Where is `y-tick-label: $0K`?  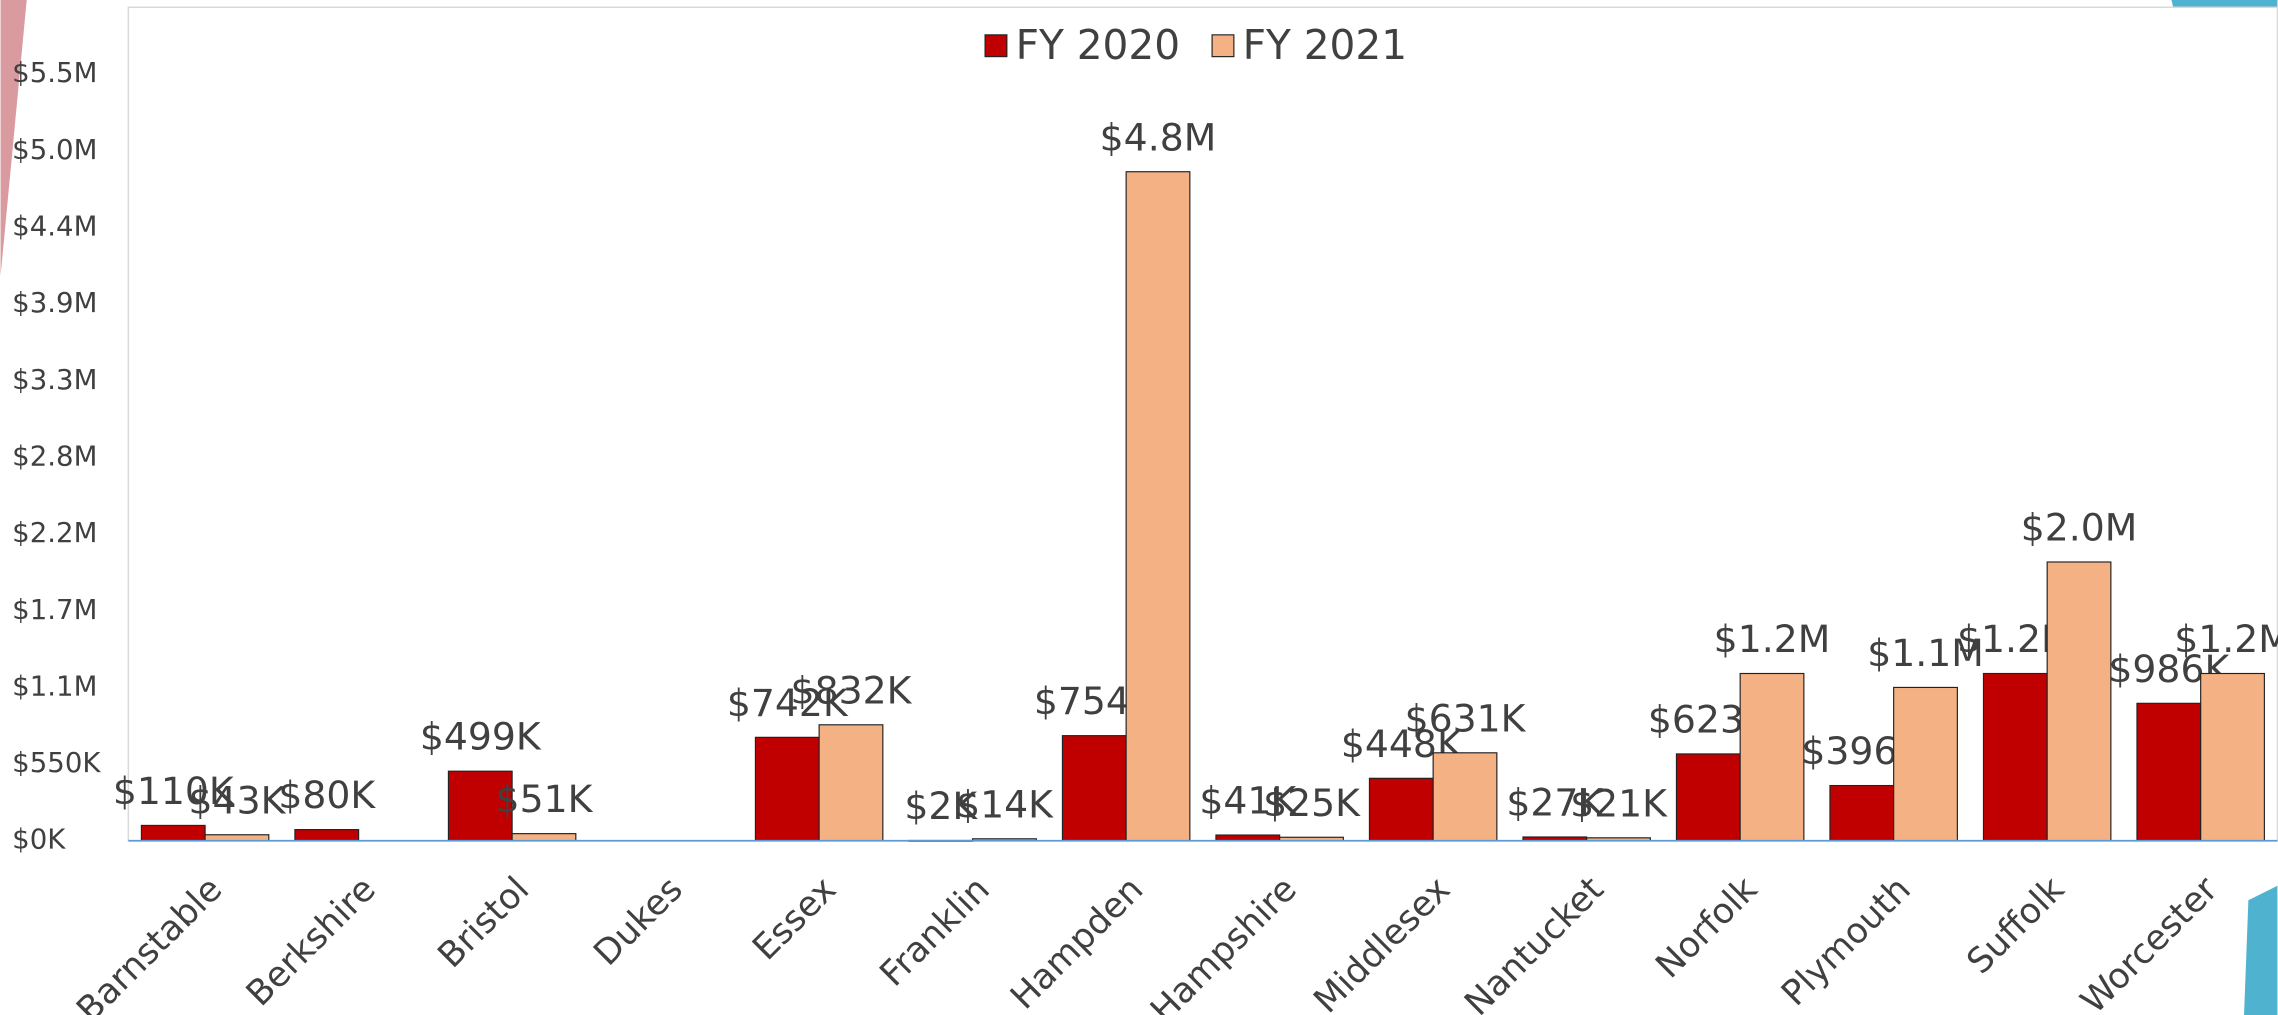
y-tick-label: $0K is located at coordinates (39, 839).